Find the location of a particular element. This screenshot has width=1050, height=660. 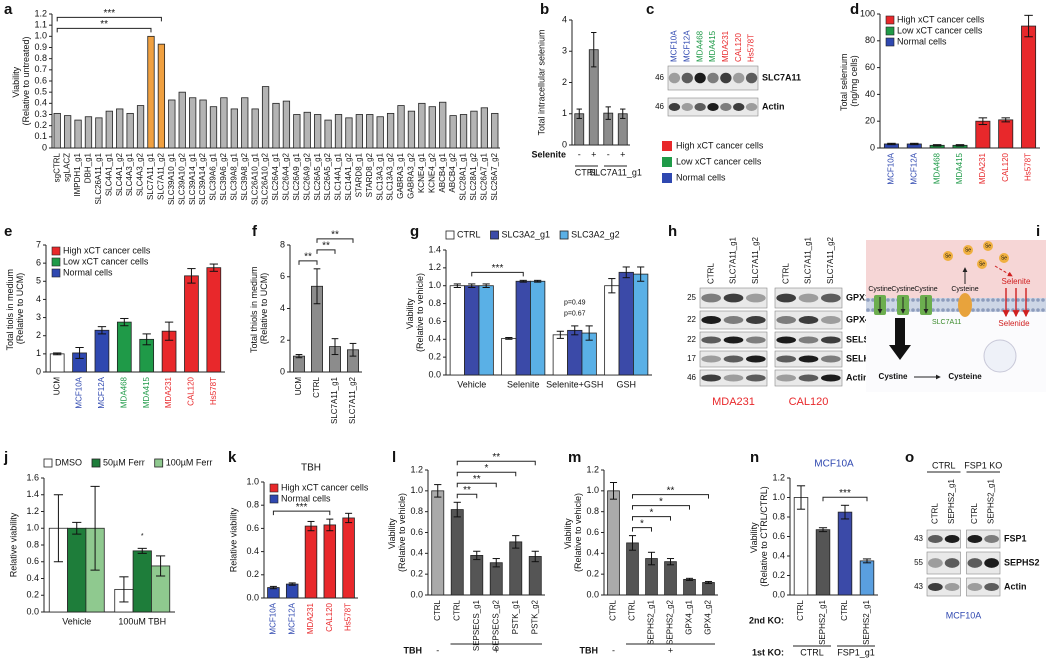

lane-label: MDA415 is located at coordinates (712, 46).